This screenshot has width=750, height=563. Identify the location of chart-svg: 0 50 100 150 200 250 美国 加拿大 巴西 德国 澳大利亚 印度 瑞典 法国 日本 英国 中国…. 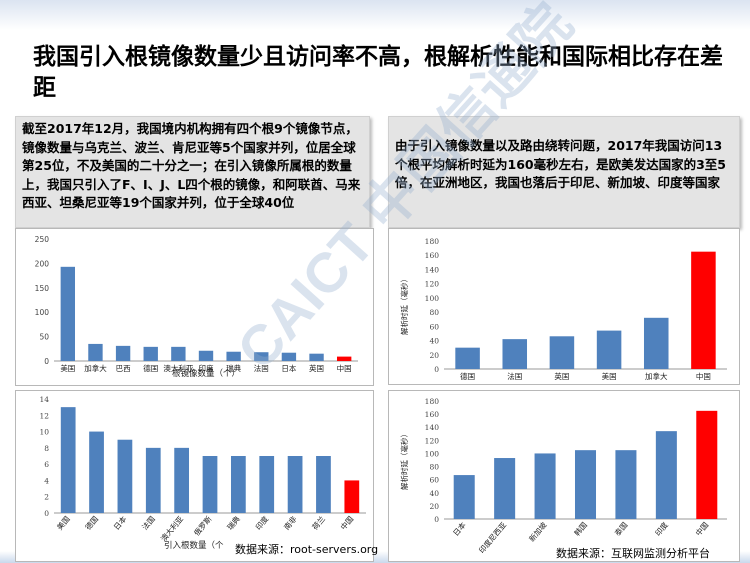
(196, 307).